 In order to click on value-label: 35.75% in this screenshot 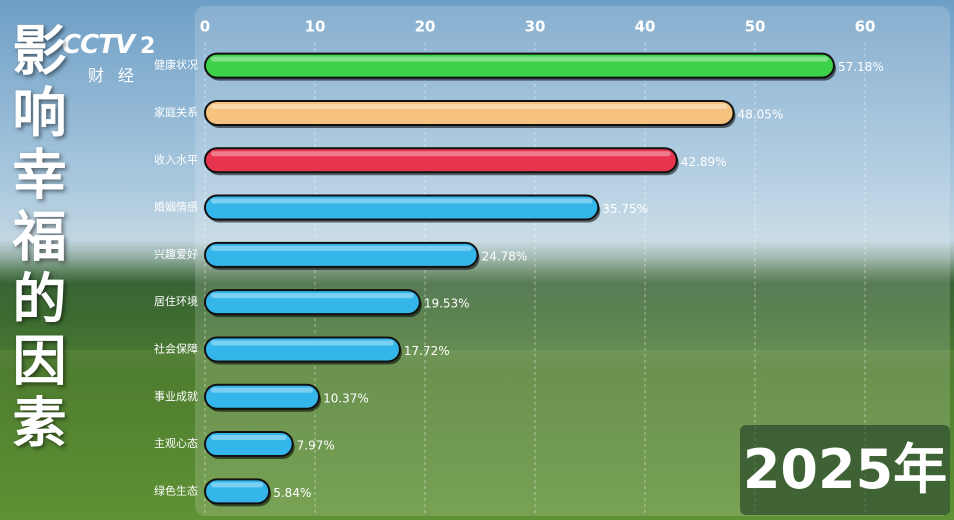, I will do `click(625, 209)`.